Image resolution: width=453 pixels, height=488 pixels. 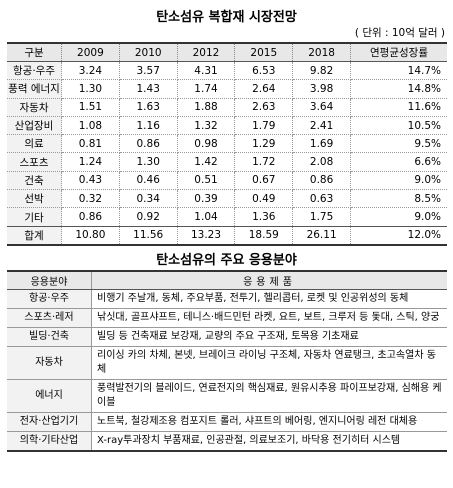 I want to click on value-cell: 2.08, so click(x=321, y=162).